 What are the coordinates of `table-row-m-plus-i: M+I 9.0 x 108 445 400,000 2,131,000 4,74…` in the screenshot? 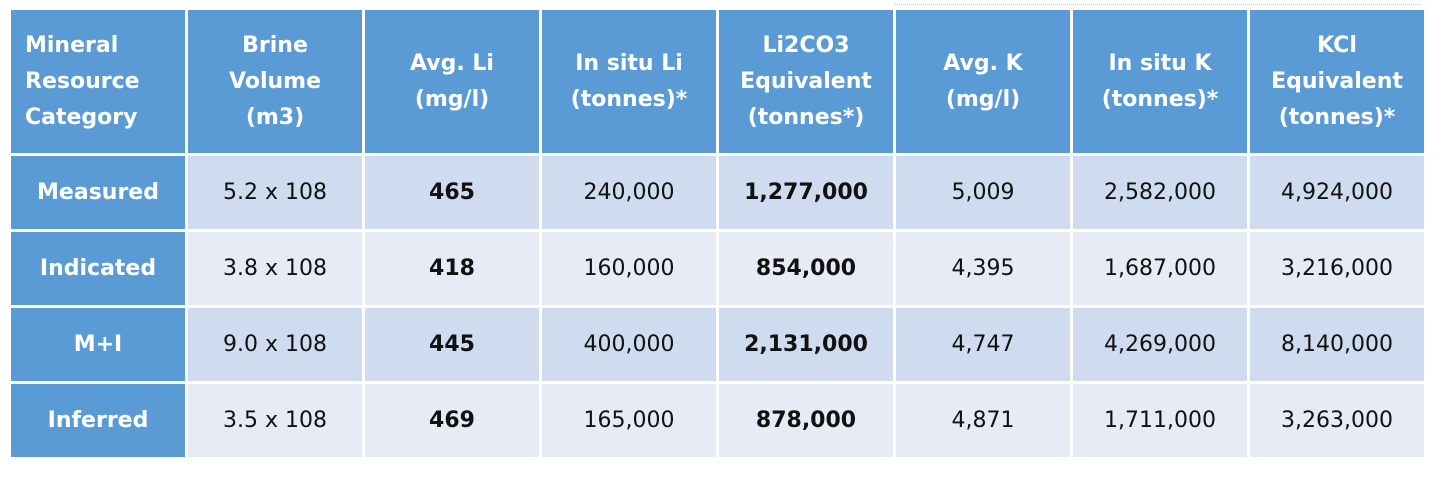 It's located at (717, 344).